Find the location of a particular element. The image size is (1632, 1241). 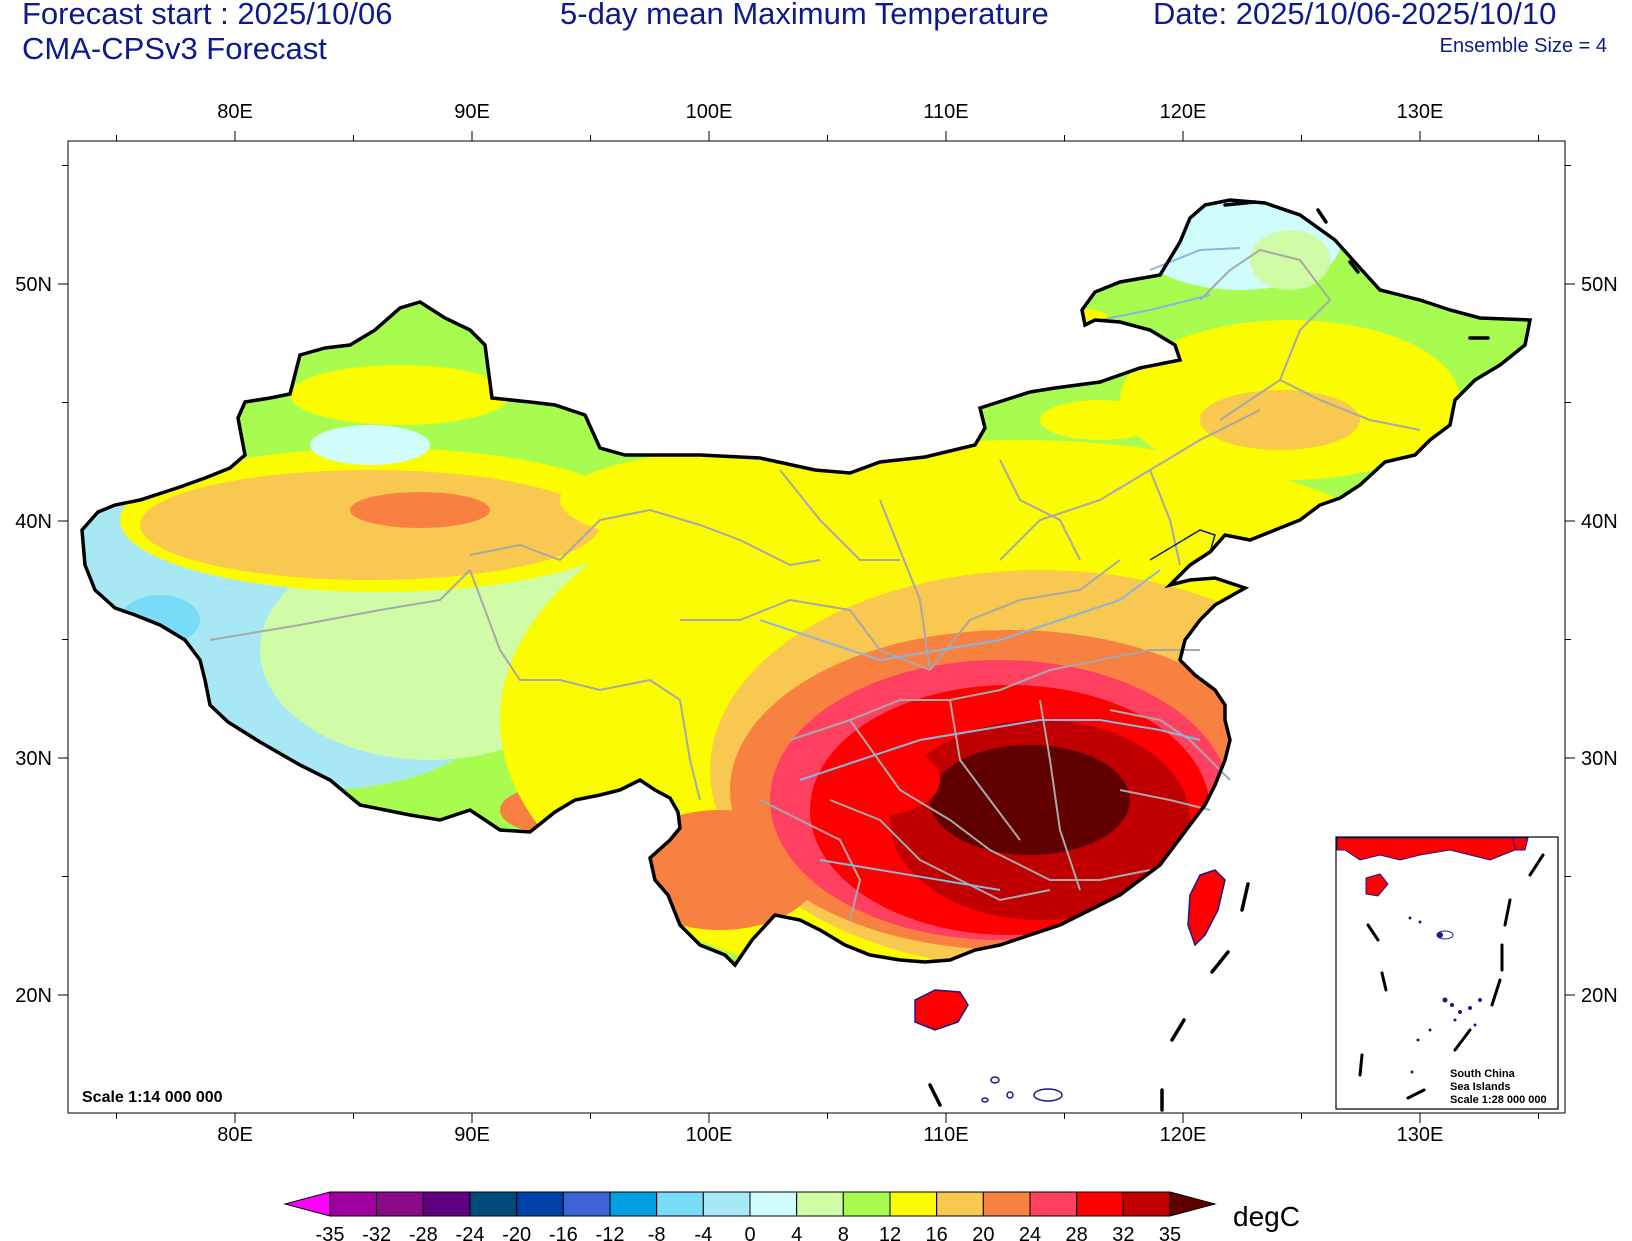

colorbar-label: 8 is located at coordinates (843, 1232).